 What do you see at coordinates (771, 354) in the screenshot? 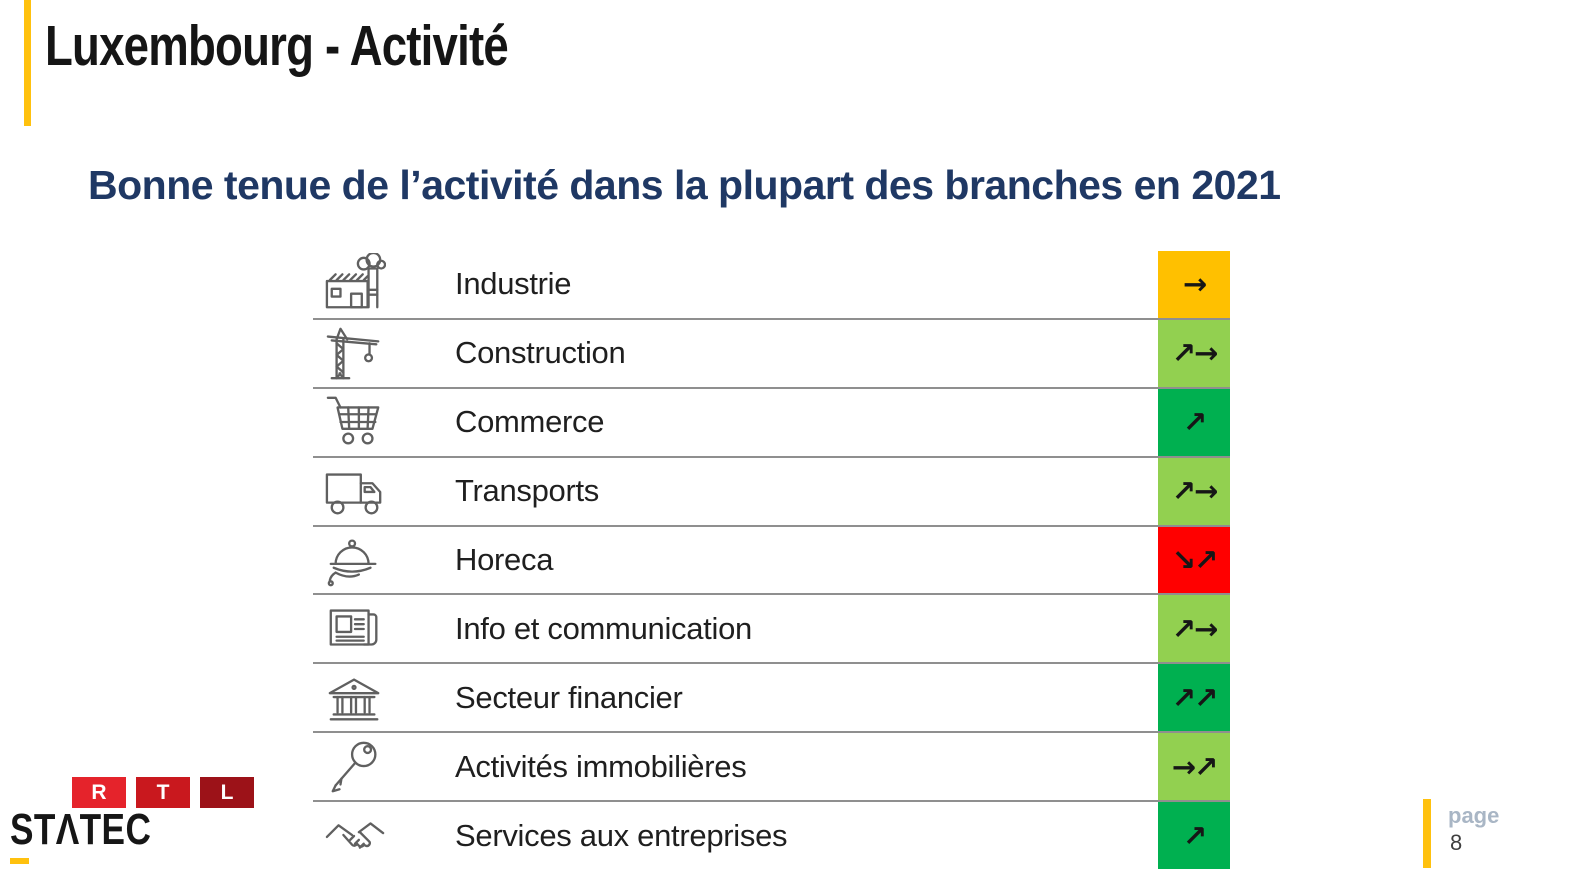
I see `table-row: Construction ↗→` at bounding box center [771, 354].